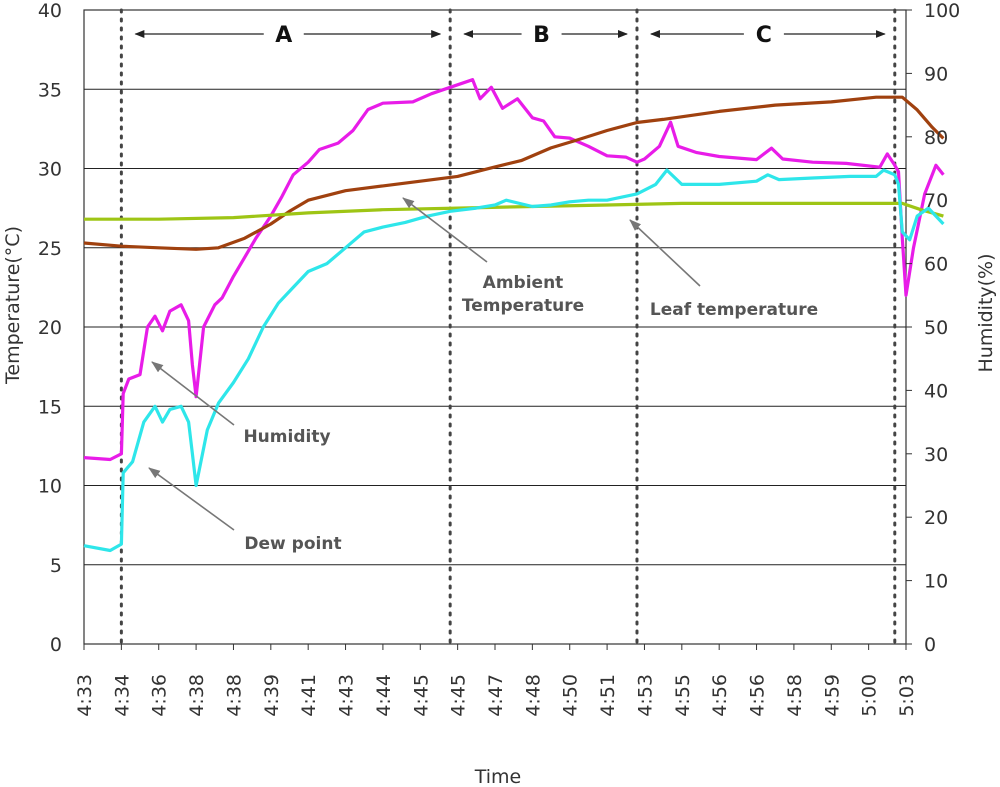  What do you see at coordinates (936, 265) in the screenshot?
I see `y-right-tick-label: 60` at bounding box center [936, 265].